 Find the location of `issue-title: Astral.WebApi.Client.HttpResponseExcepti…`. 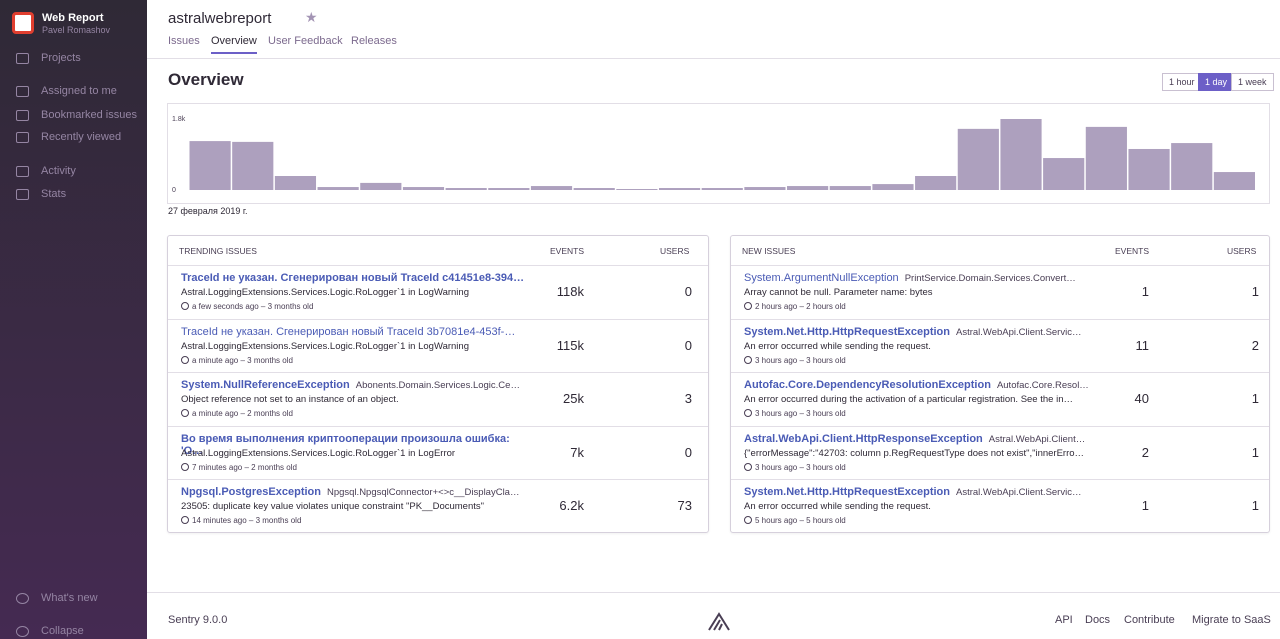

issue-title: Astral.WebApi.Client.HttpResponseExcepti… is located at coordinates (914, 439).